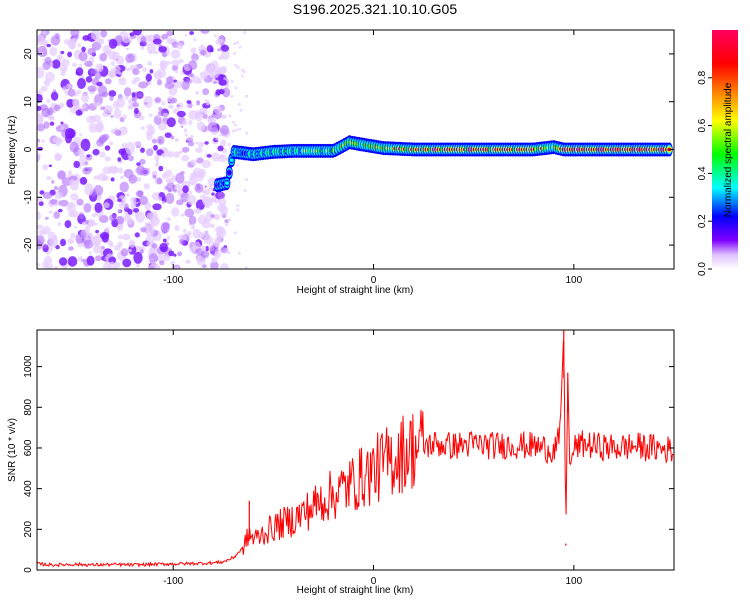 The image size is (750, 600). I want to click on x-tick-label: -100, so click(173, 581).